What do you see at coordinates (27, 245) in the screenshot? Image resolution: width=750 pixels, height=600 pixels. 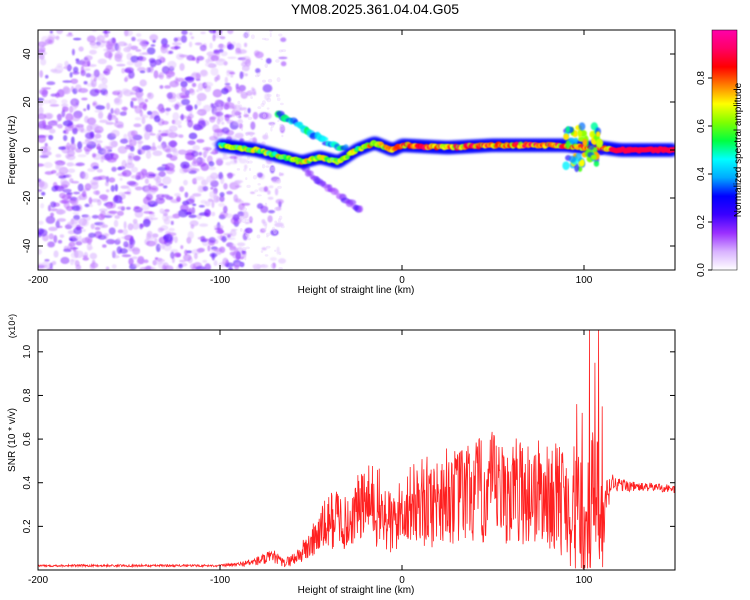 I see `spectrogram-y-tick-label: -40` at bounding box center [27, 245].